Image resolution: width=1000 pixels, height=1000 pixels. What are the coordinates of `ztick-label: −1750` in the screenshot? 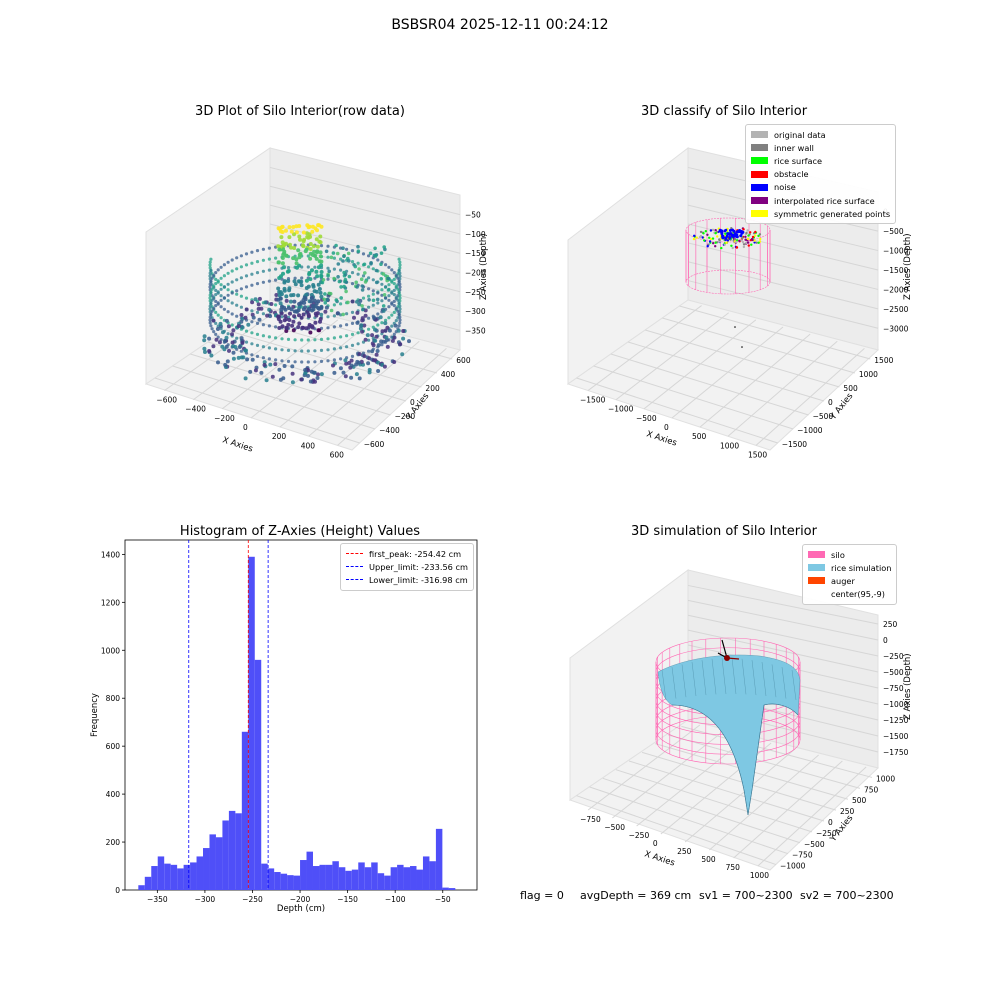 It's located at (896, 752).